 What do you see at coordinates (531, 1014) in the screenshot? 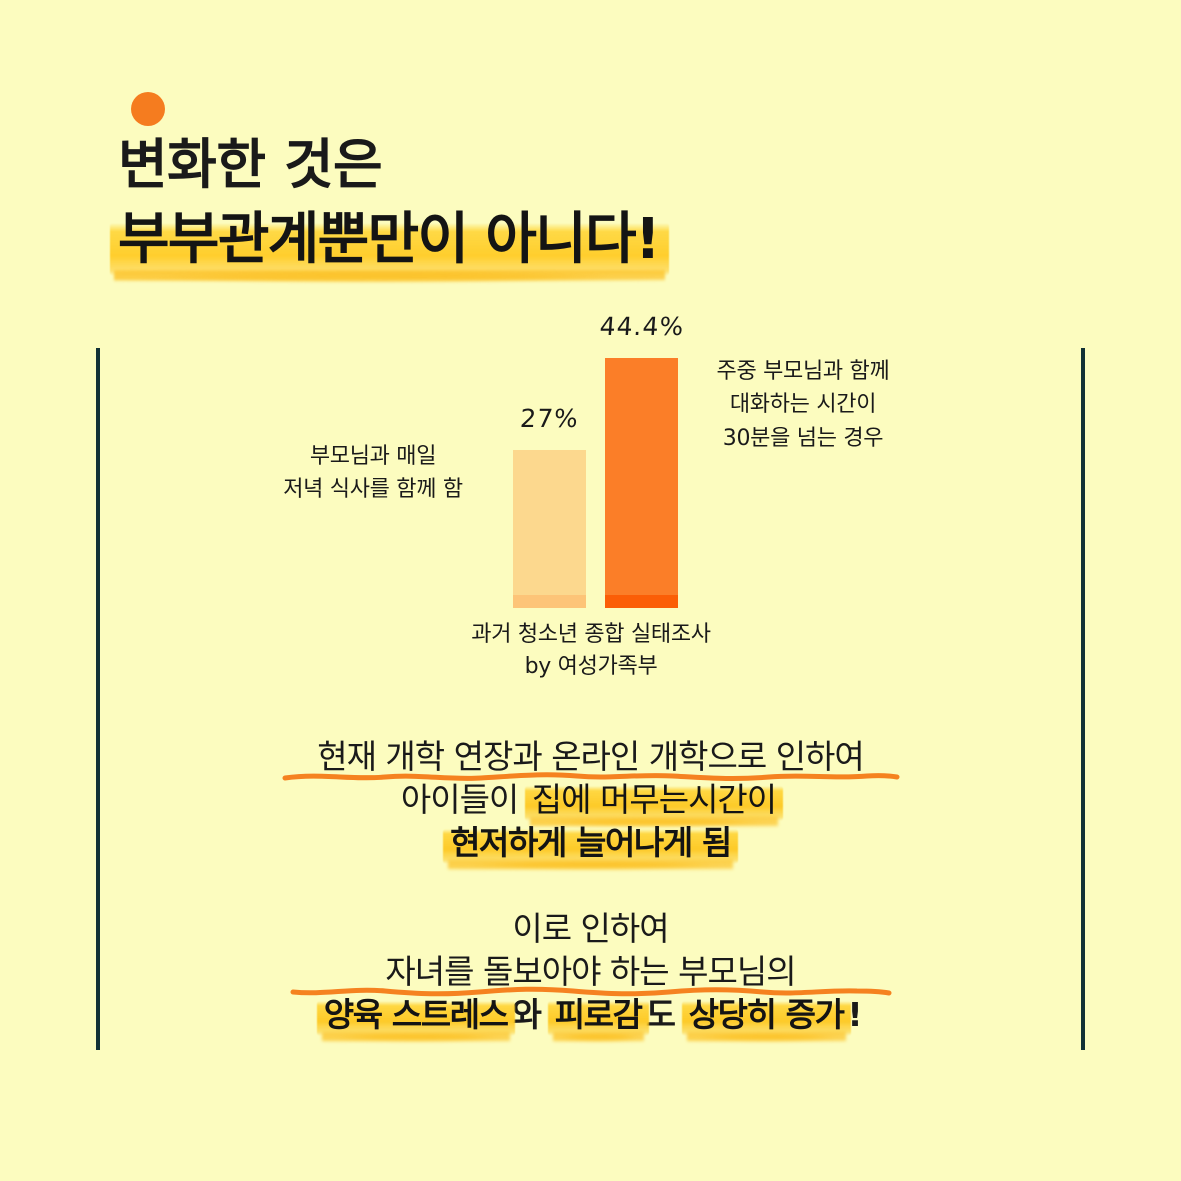
I see `paragraph-2-line-3-plain-1: 와` at bounding box center [531, 1014].